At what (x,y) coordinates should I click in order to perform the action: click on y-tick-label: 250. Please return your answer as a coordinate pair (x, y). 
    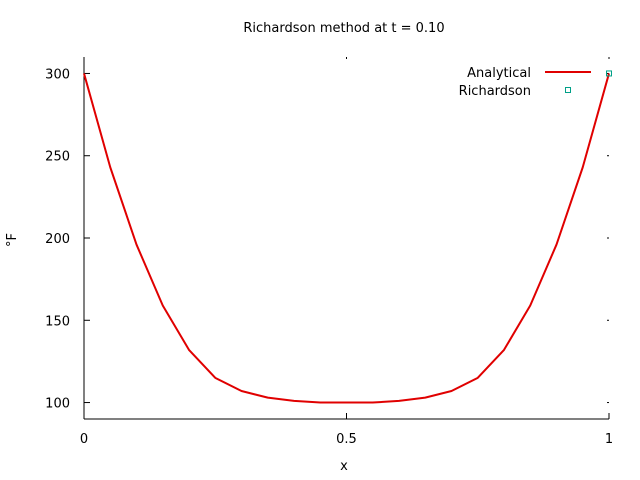
    Looking at the image, I should click on (57, 157).